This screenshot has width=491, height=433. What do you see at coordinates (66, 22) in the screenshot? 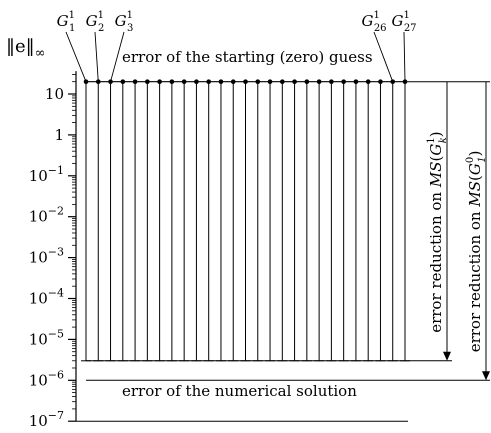
I see `grid-label: G1 1` at bounding box center [66, 22].